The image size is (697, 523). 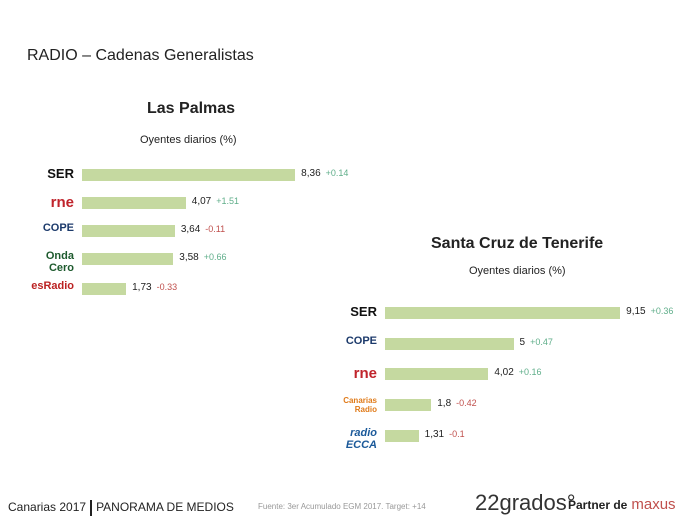 What do you see at coordinates (165, 507) in the screenshot?
I see `footer-publication: PANORAMA DE MEDIOS` at bounding box center [165, 507].